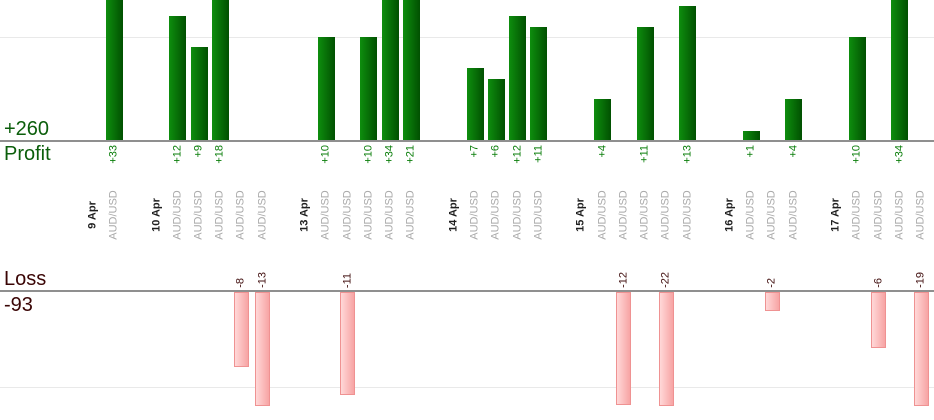 The height and width of the screenshot is (420, 934). I want to click on loss-axis-line, so click(467, 291).